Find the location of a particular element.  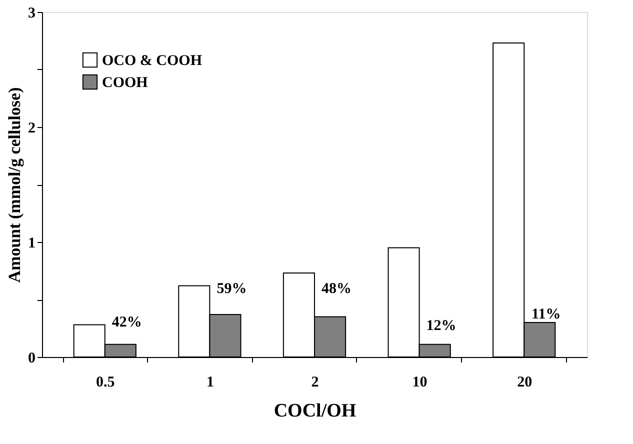

y-tick-label: 2 is located at coordinates (32, 128).